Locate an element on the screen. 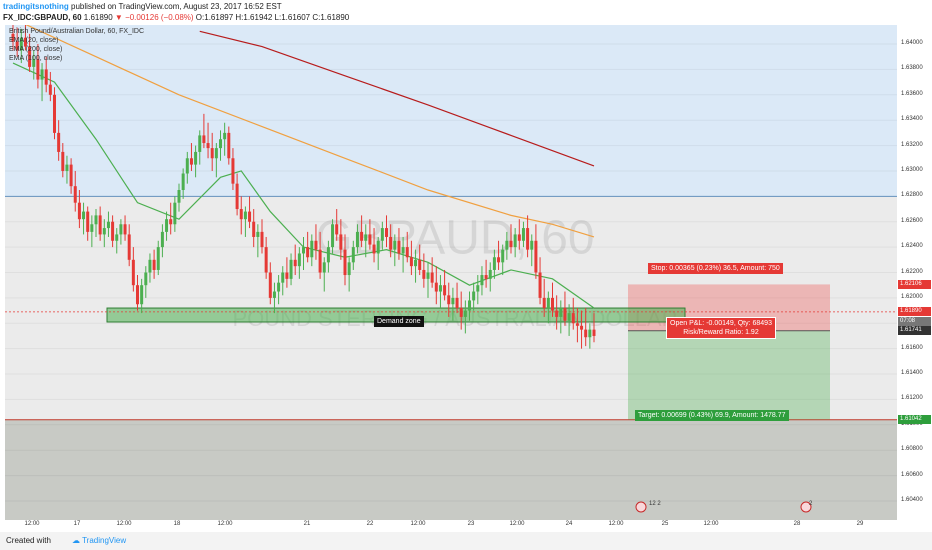 This screenshot has height=550, width=932. entry-price-marker: 1.61741 is located at coordinates (914, 331).